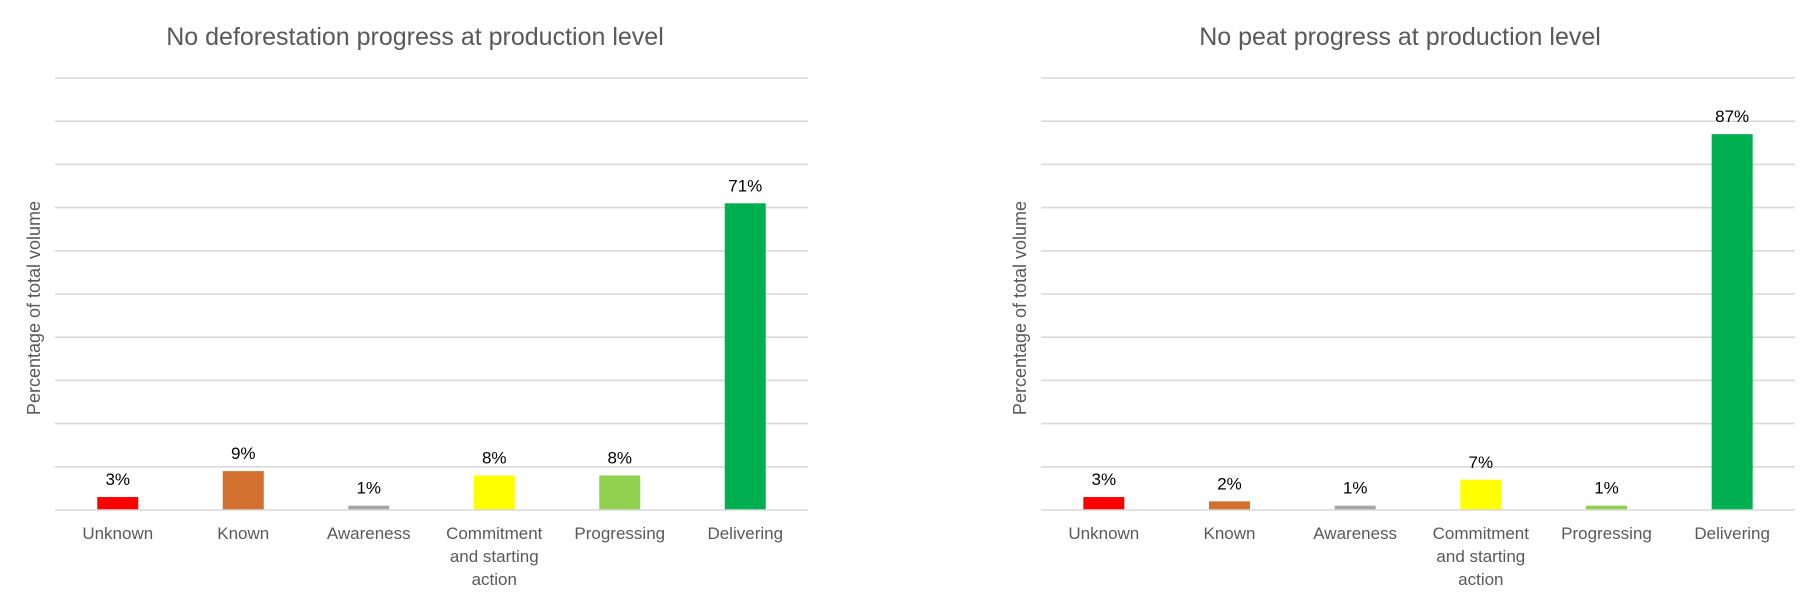 This screenshot has height=604, width=1816. I want to click on data-label: 87%, so click(1732, 116).